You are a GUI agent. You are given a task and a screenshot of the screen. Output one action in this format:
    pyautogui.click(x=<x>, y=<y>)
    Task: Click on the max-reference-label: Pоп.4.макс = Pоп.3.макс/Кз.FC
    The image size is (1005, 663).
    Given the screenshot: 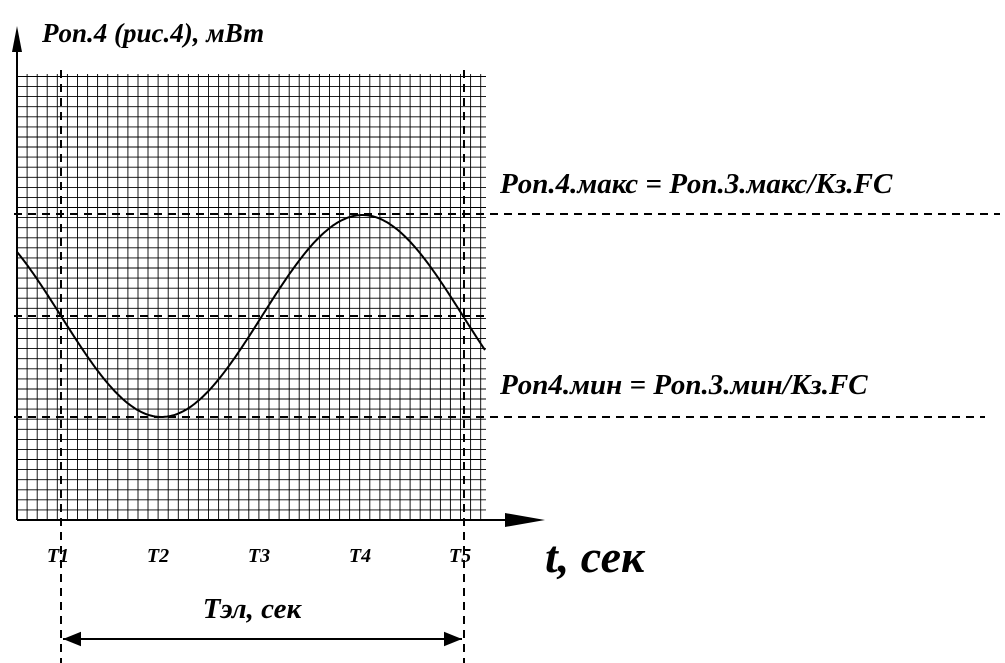 What is the action you would take?
    pyautogui.click(x=696, y=184)
    